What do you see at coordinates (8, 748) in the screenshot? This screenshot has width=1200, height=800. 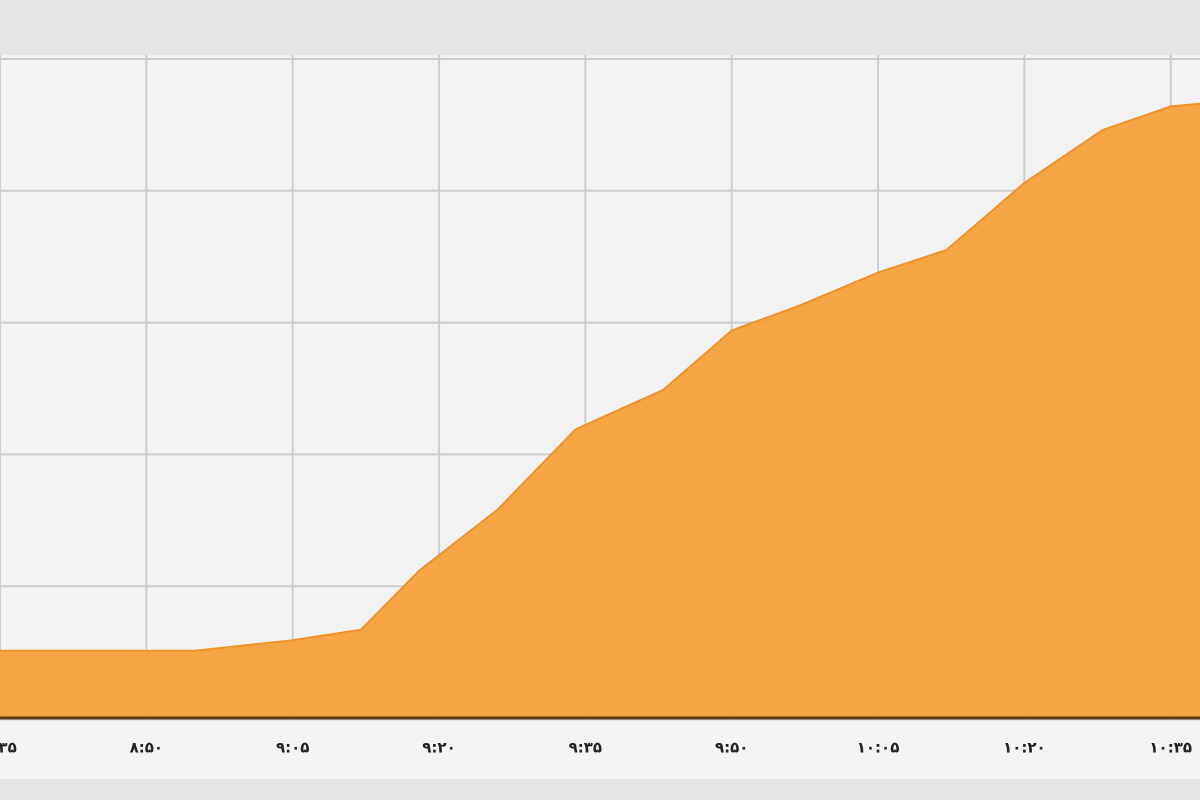 I see `x-tick-label: ۸:۳۵` at bounding box center [8, 748].